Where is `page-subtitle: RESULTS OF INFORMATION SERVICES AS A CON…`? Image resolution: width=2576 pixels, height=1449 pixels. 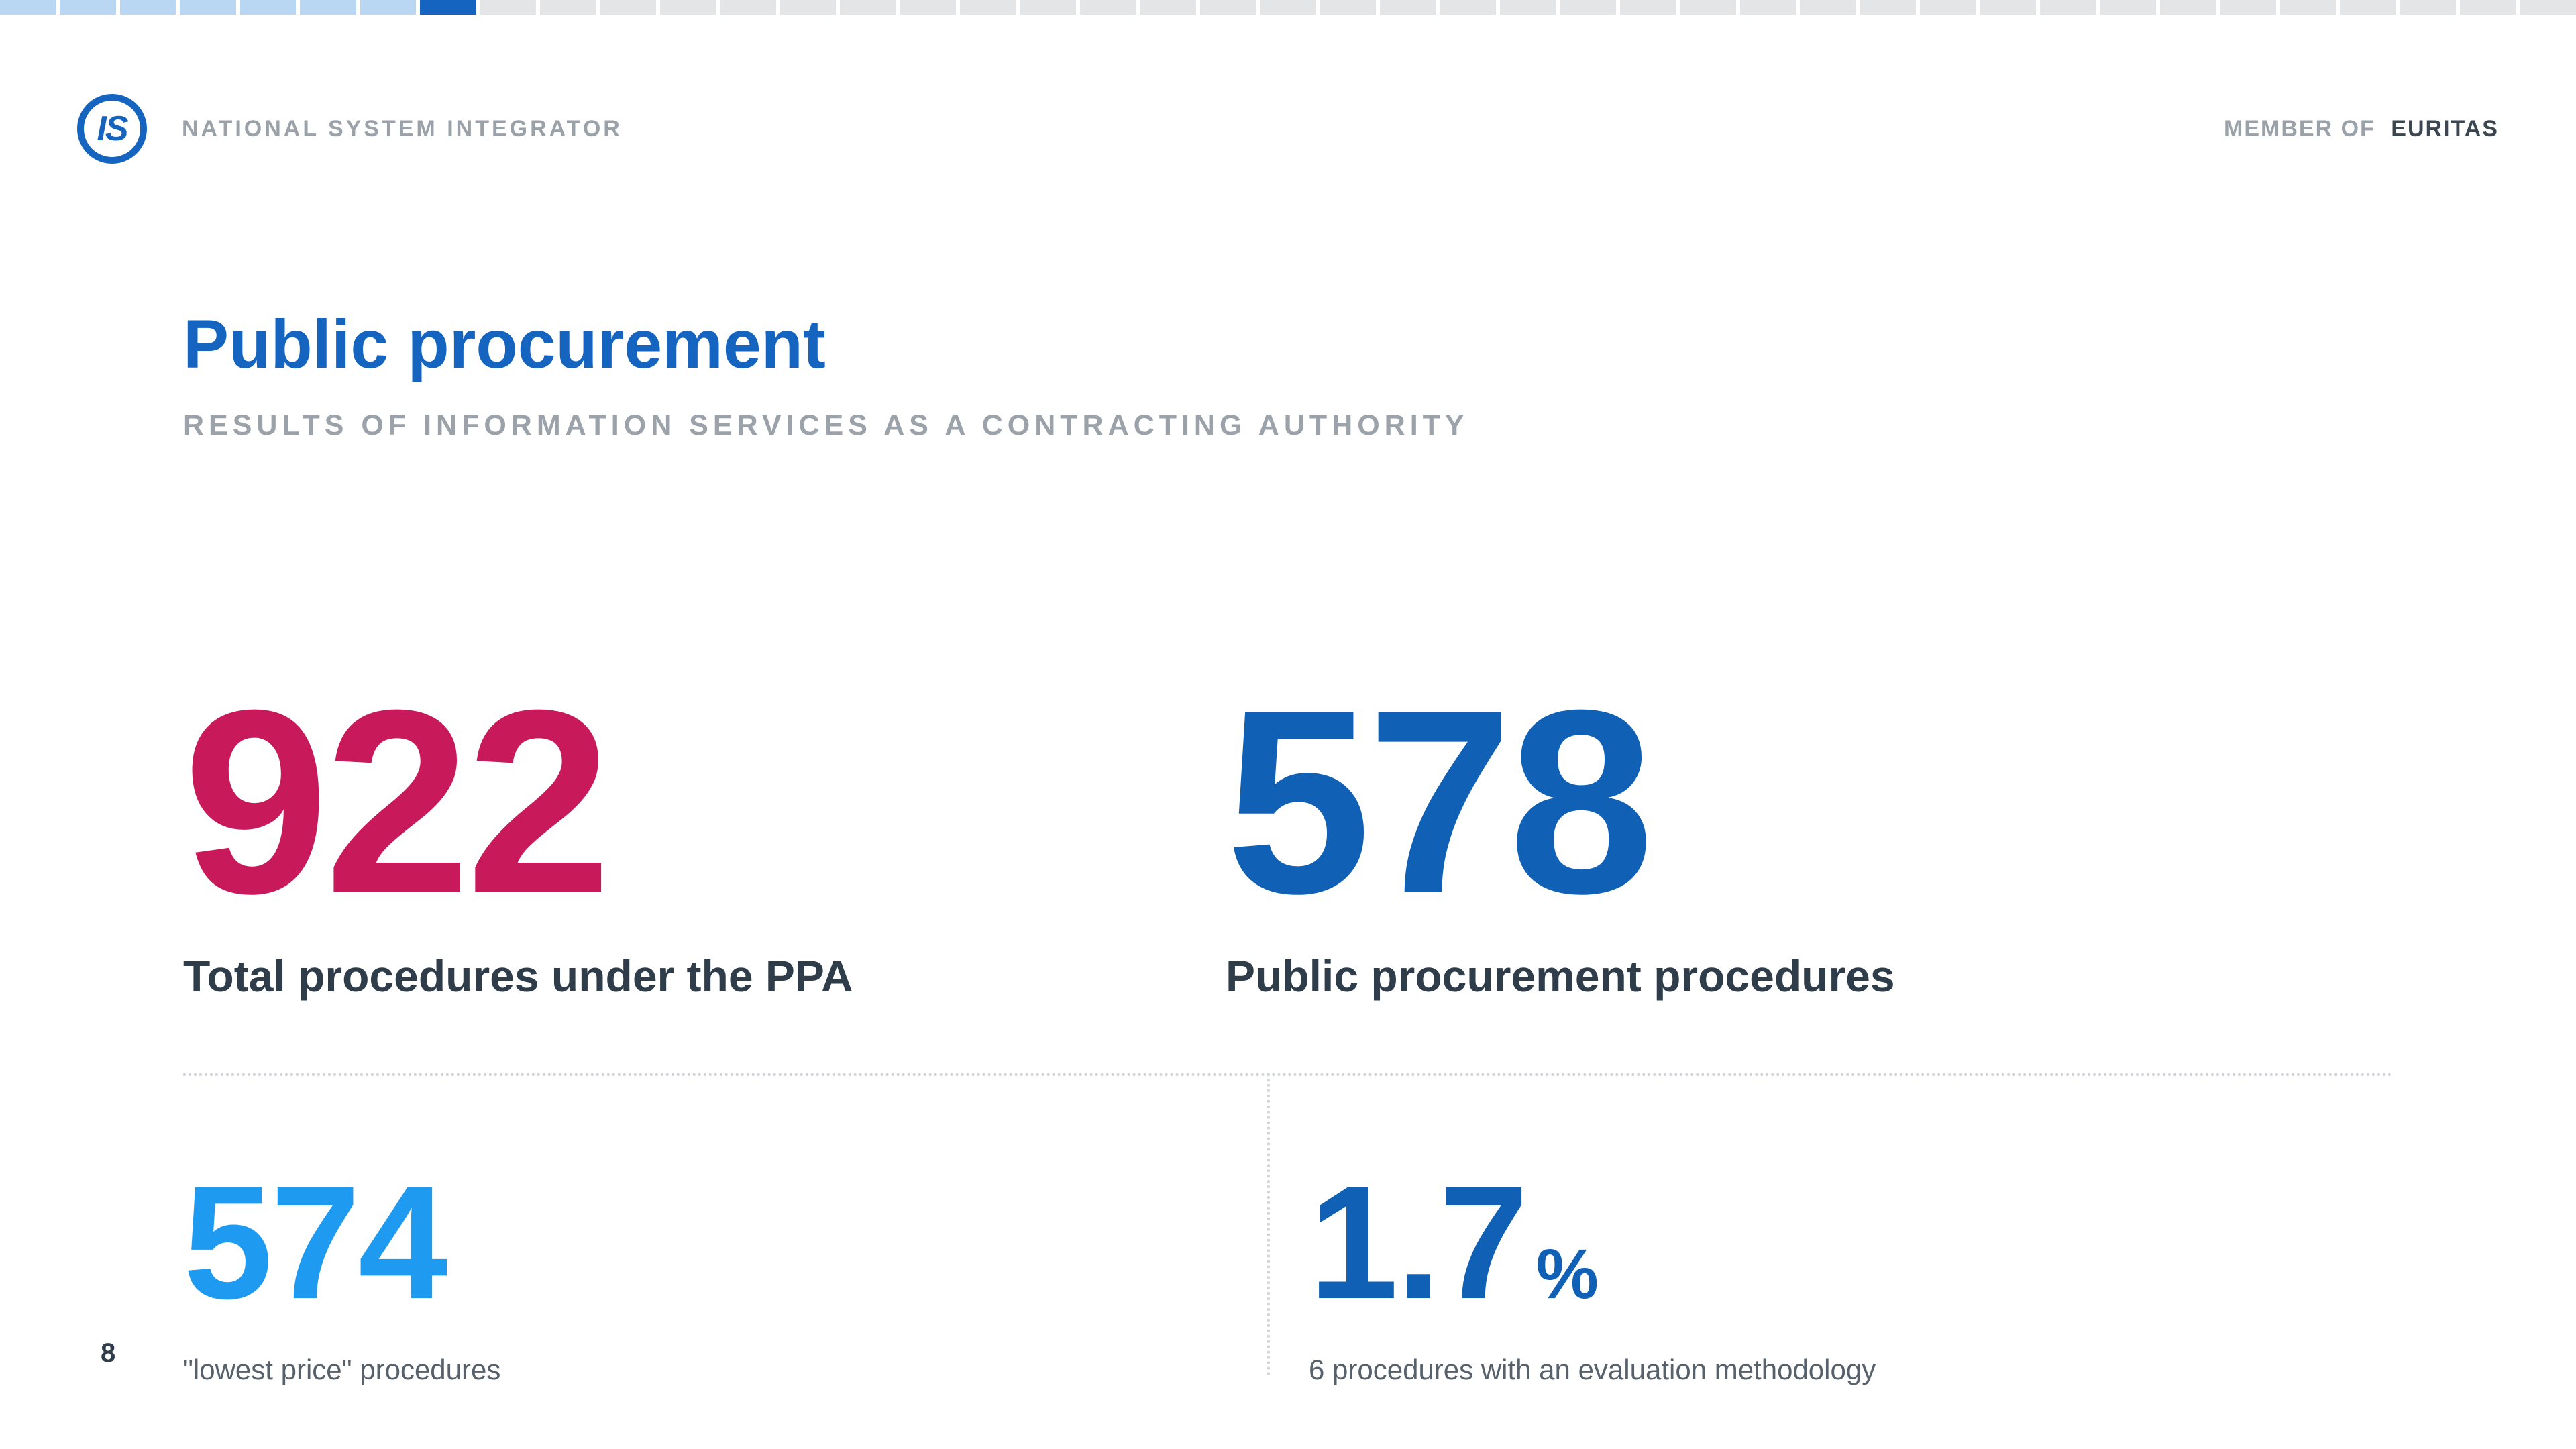 page-subtitle: RESULTS OF INFORMATION SERVICES AS A CON… is located at coordinates (826, 425).